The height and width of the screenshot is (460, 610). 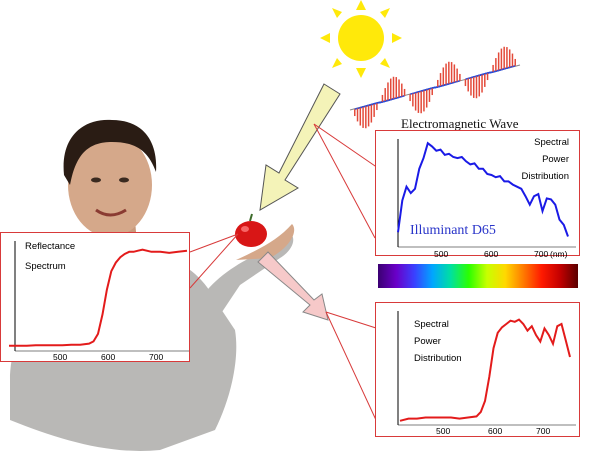 I want to click on reflected-light-arrow, so click(x=293, y=286).